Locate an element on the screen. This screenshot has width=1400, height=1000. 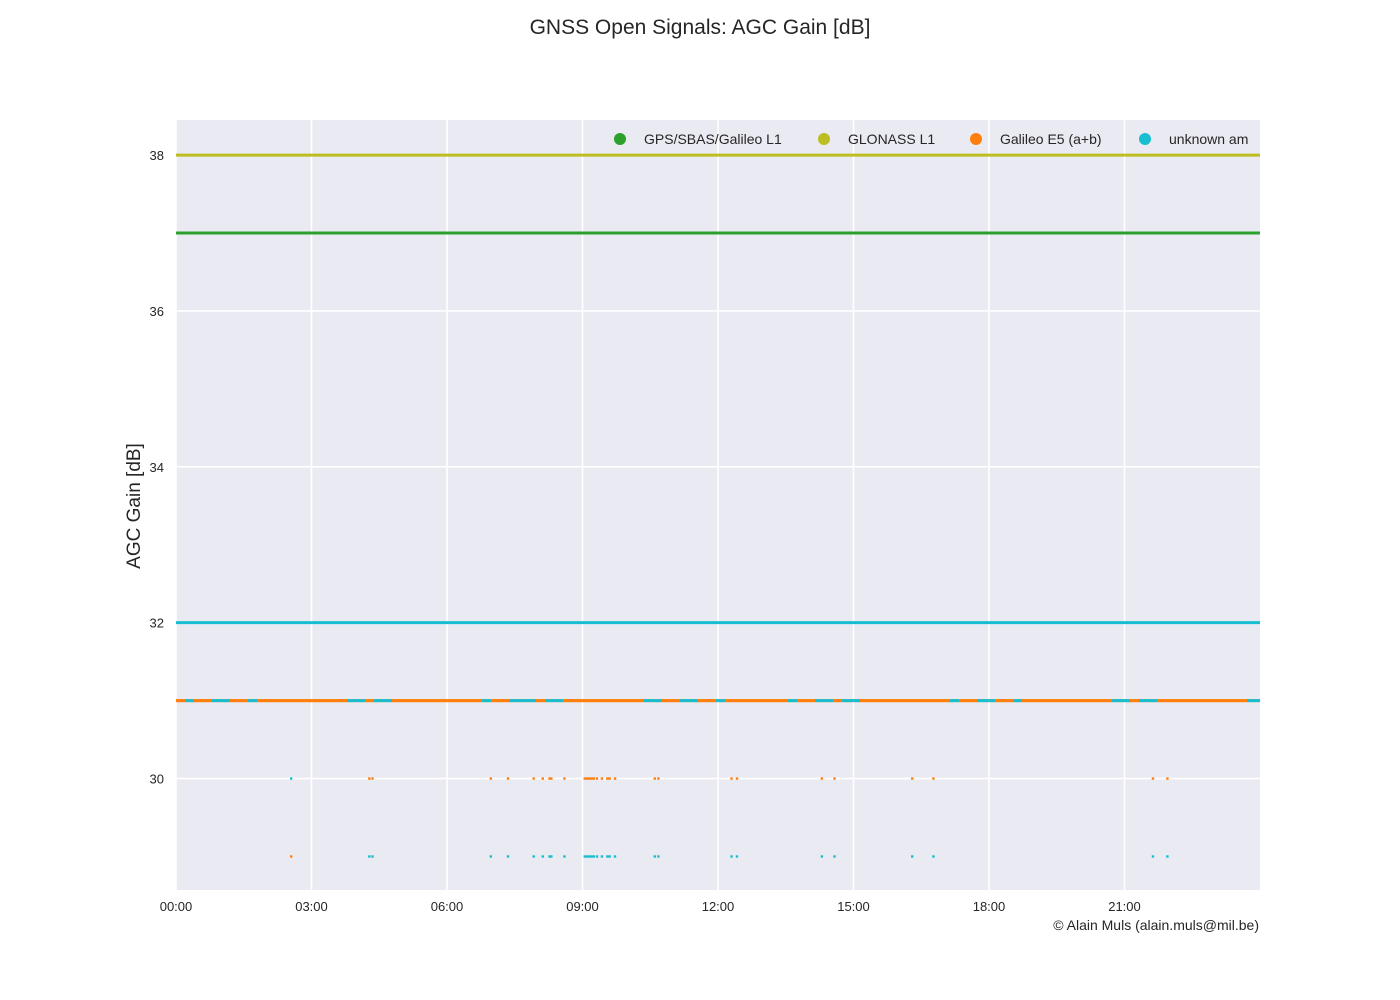
y-tick-label: 32 is located at coordinates (157, 623).